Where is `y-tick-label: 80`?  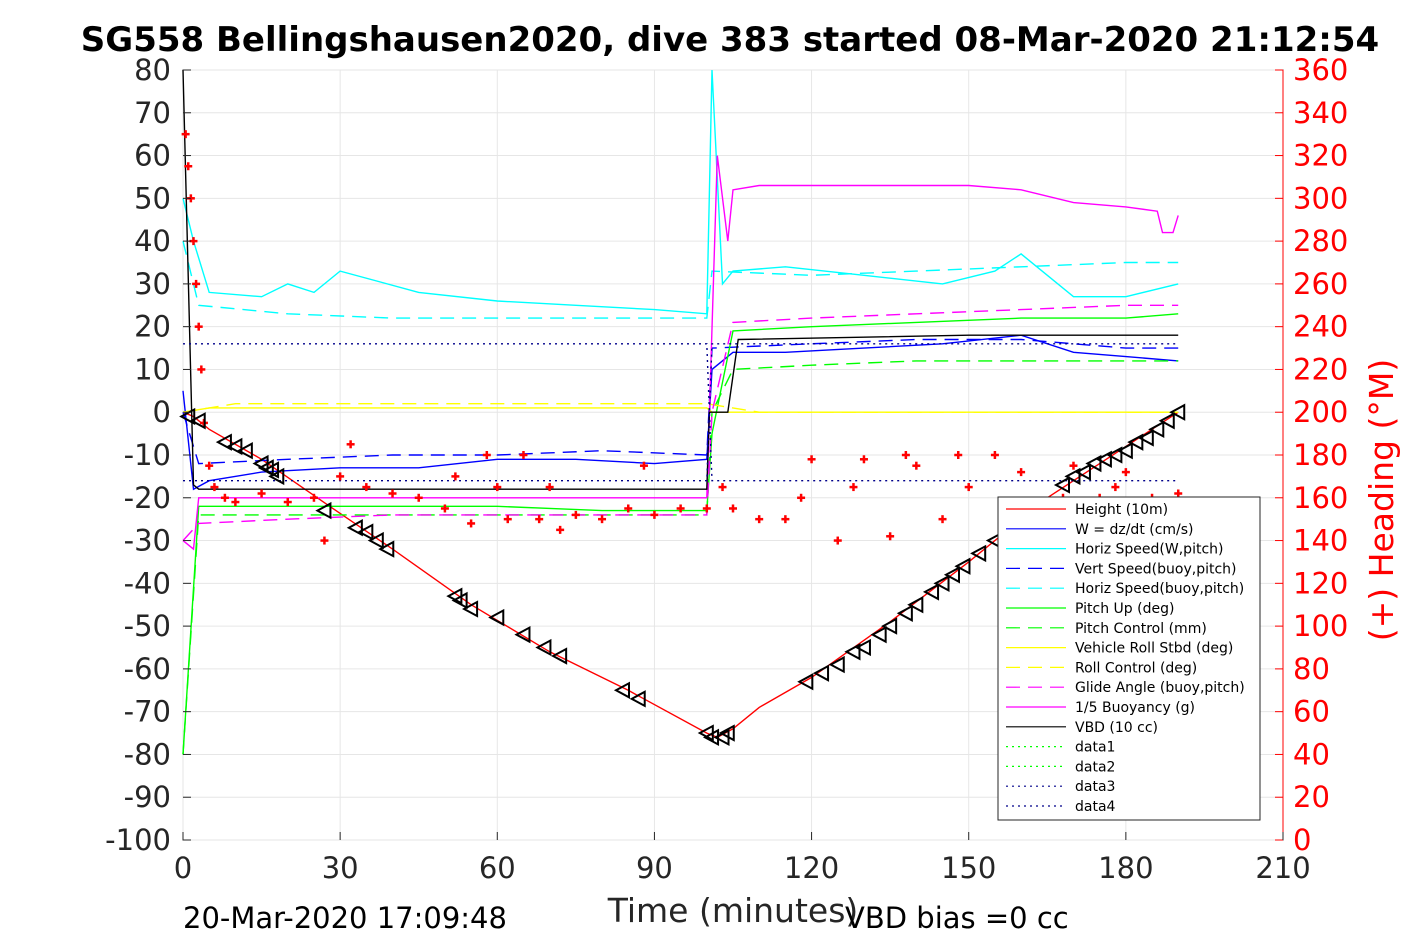
y-tick-label: 80 is located at coordinates (152, 70).